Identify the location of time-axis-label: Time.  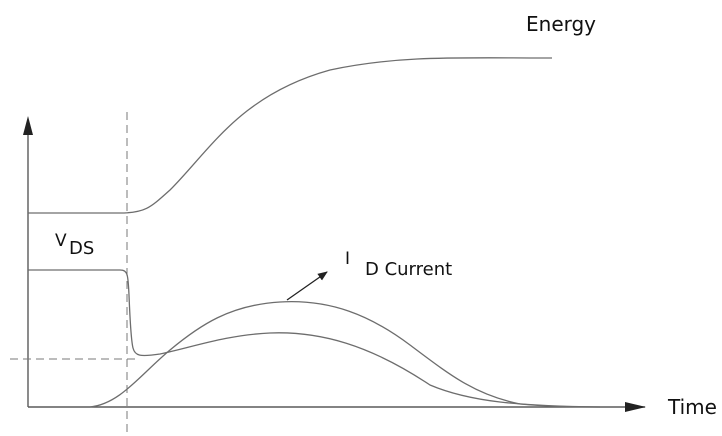
(692, 407).